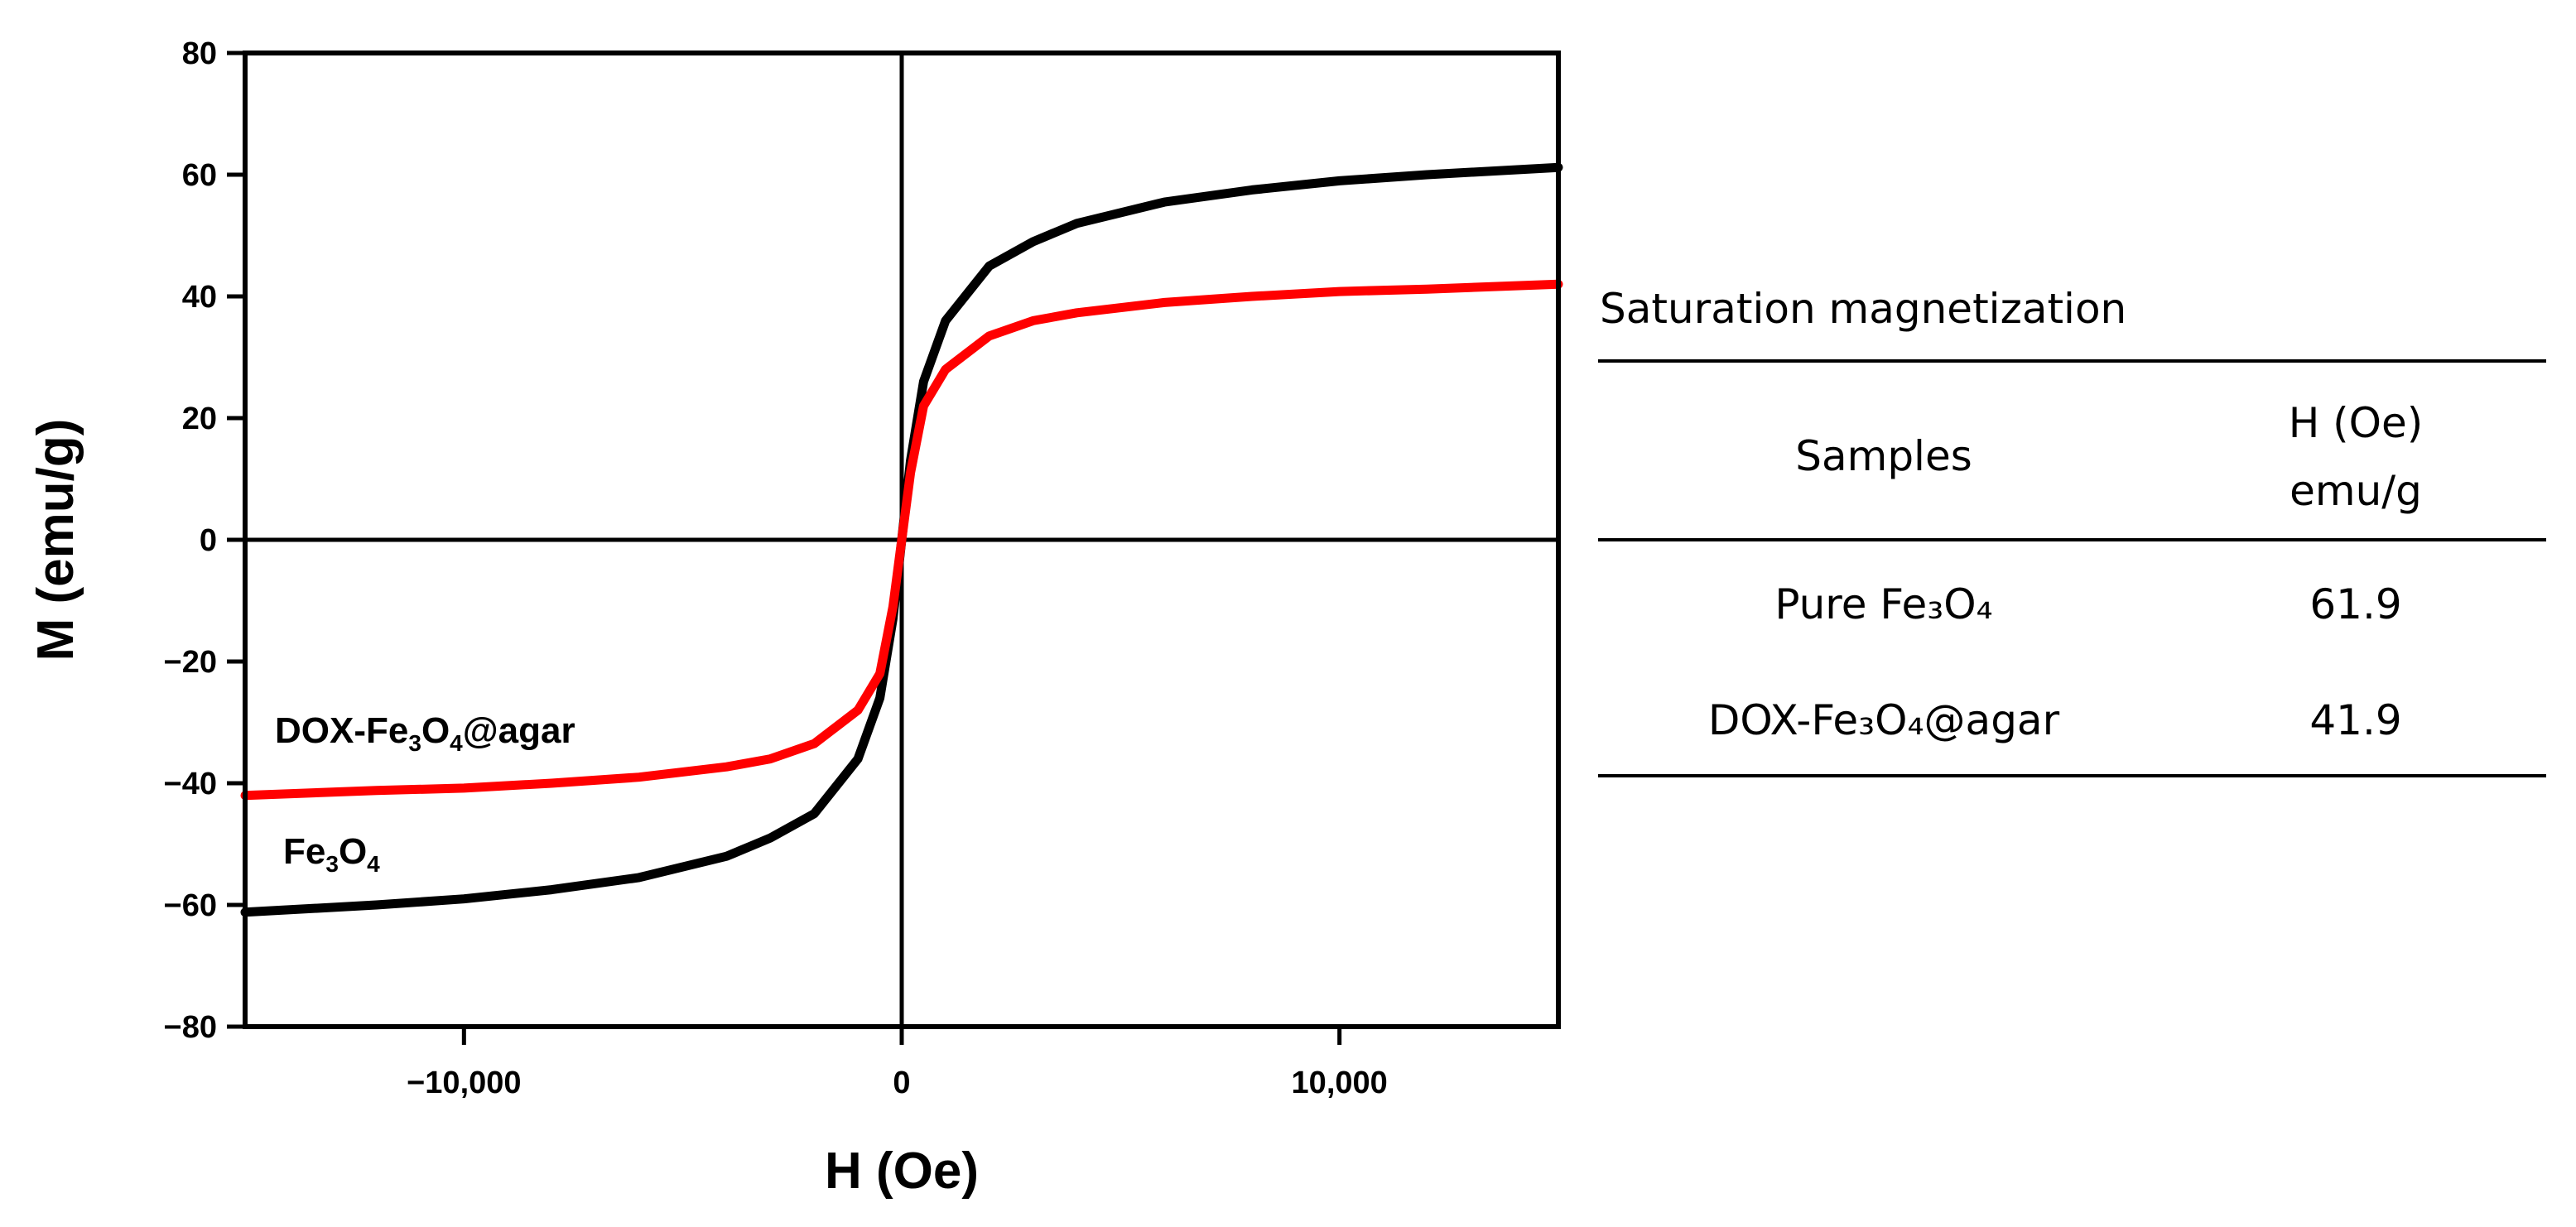  What do you see at coordinates (199, 297) in the screenshot?
I see `y-tick-label: 40` at bounding box center [199, 297].